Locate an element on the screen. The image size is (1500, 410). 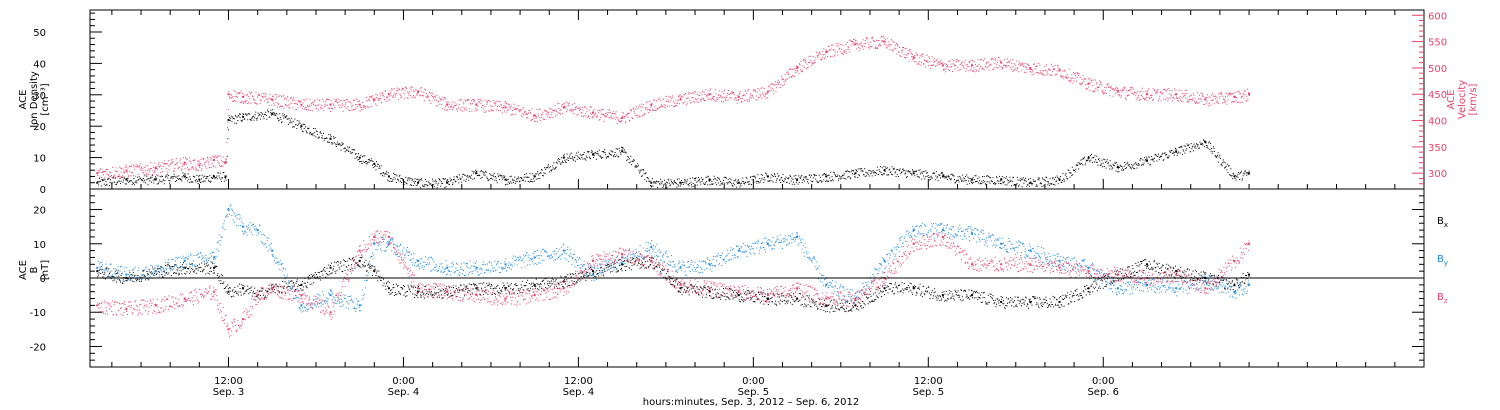
ion-density-series-samples is located at coordinates (673, 149).